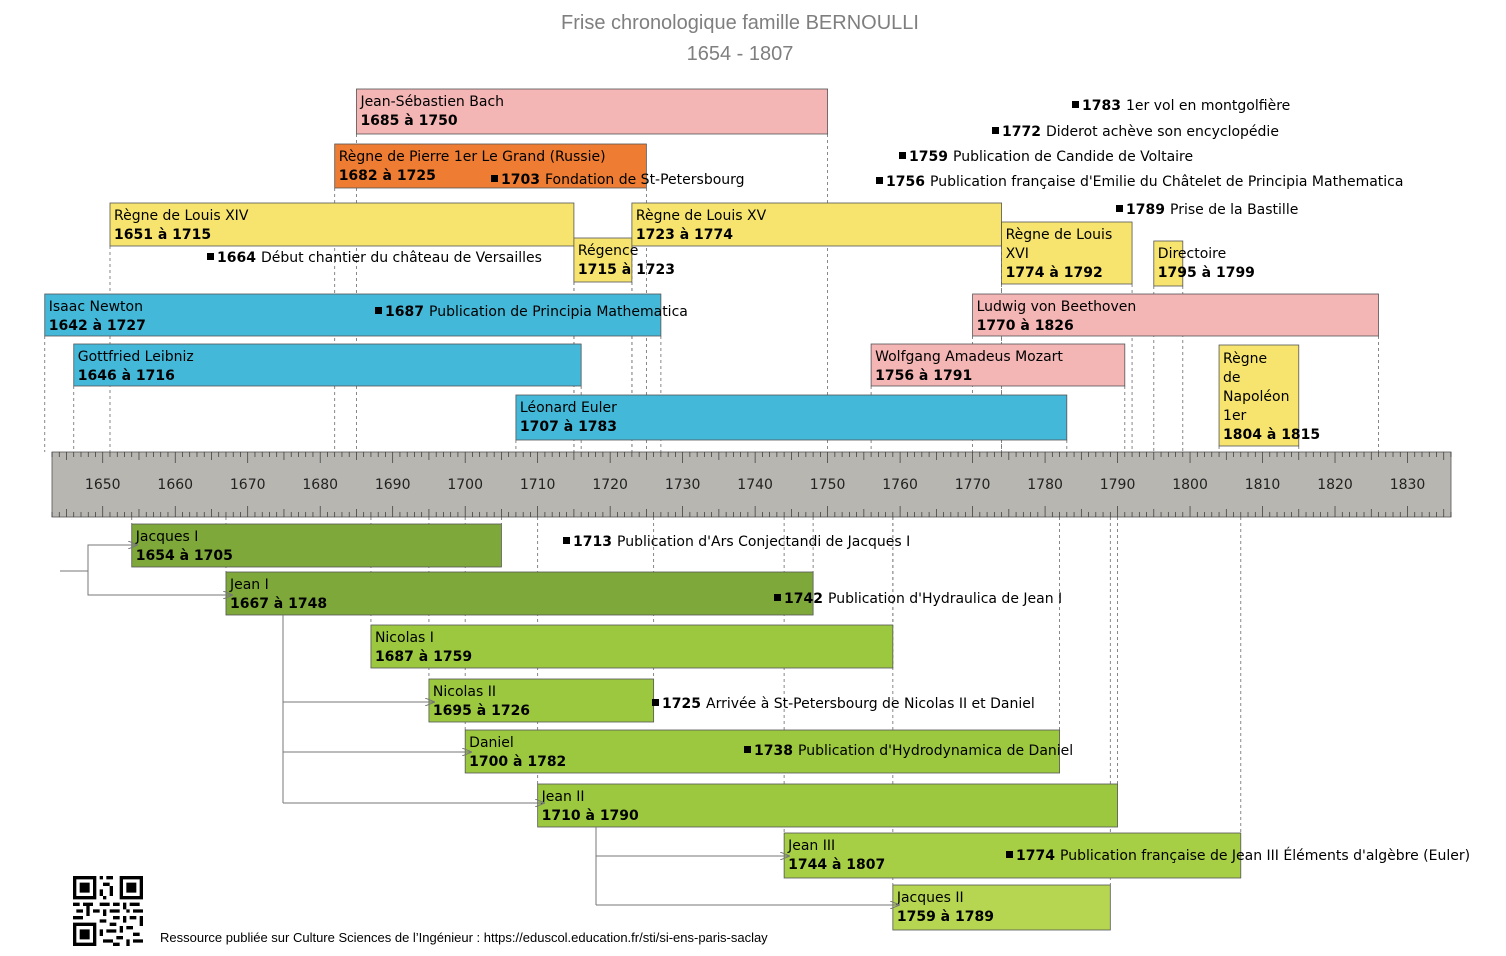 This screenshot has height=956, width=1506. Describe the element at coordinates (316, 545) in the screenshot. I see `bar-jacques1: Jacques I 1654 à 1705` at that location.